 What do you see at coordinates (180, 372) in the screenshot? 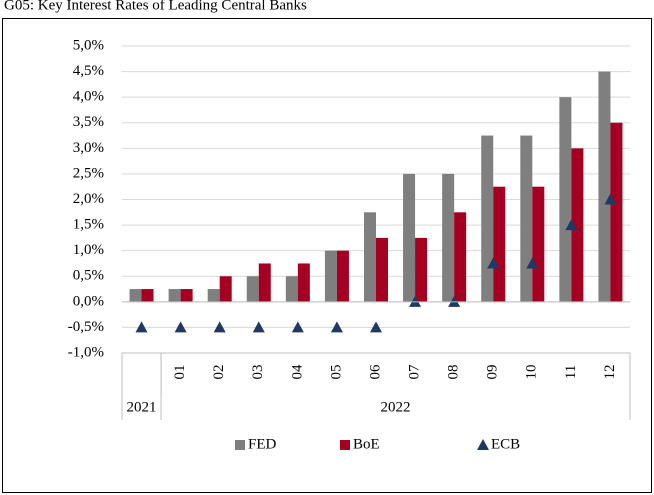
I see `x-tick-label: 01` at bounding box center [180, 372].